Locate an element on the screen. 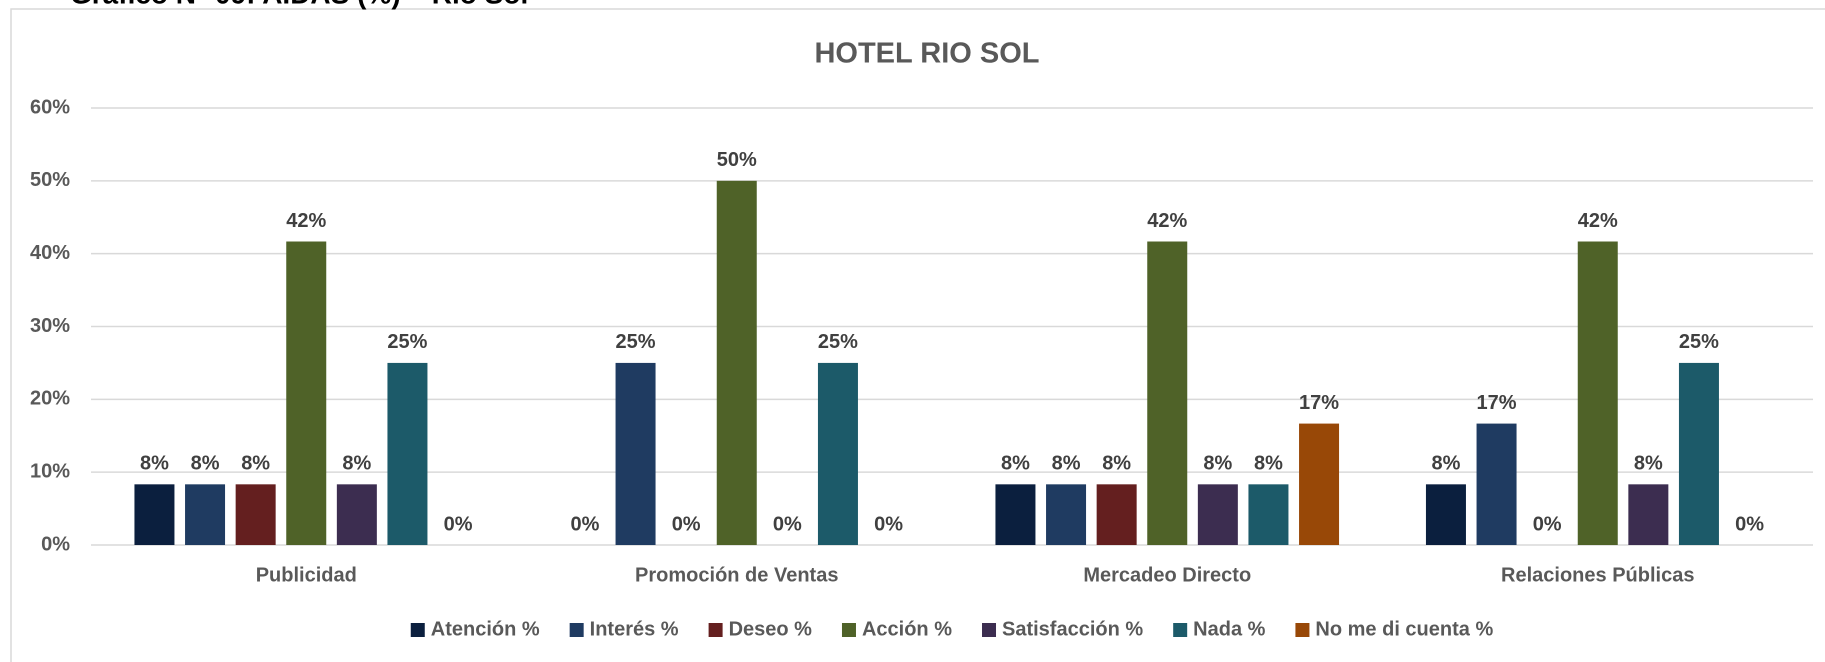  legend-label: Deseo % is located at coordinates (771, 629).